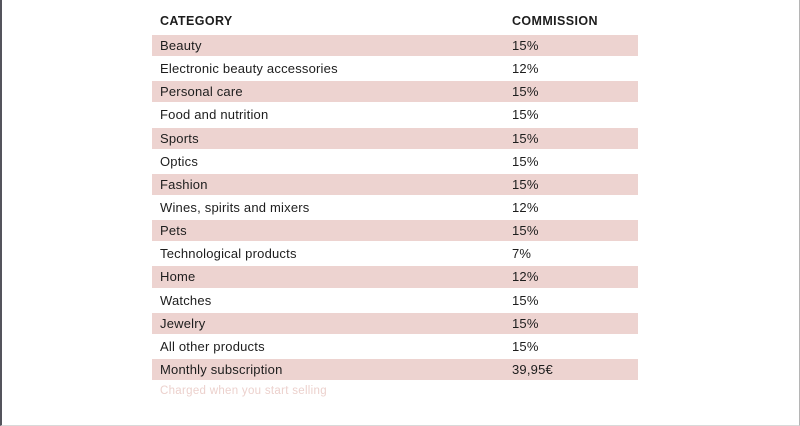  I want to click on category-cell: Home, so click(178, 277).